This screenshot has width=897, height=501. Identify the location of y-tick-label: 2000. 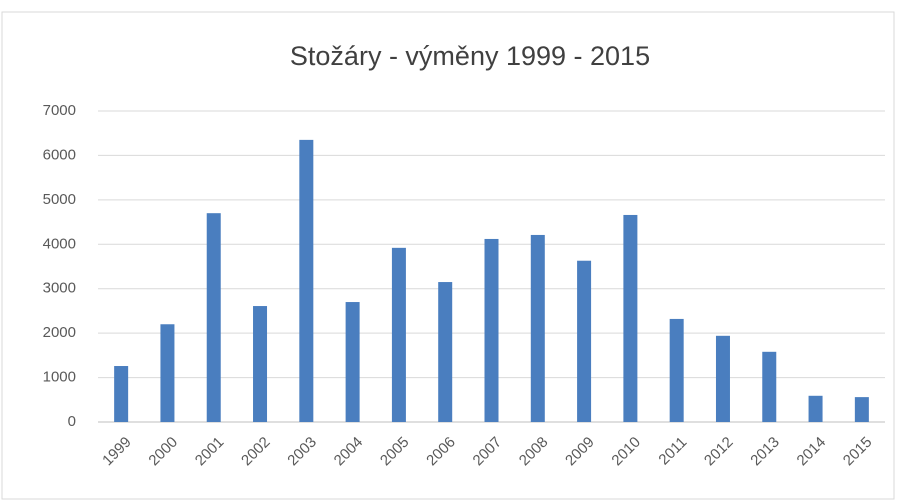
(59, 332).